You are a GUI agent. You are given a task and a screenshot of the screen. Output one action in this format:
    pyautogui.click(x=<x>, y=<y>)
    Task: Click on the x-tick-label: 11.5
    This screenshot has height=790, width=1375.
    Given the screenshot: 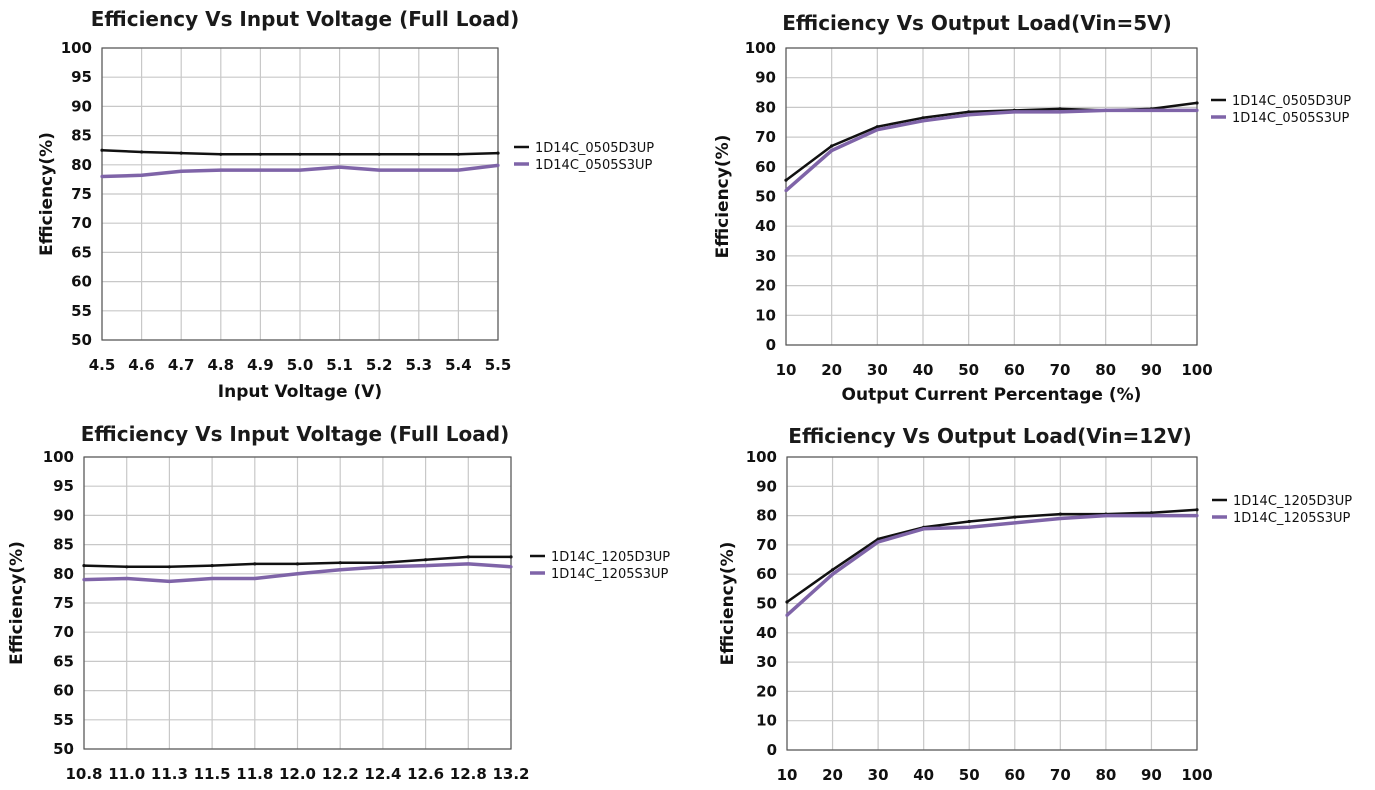 What is the action you would take?
    pyautogui.click(x=212, y=774)
    